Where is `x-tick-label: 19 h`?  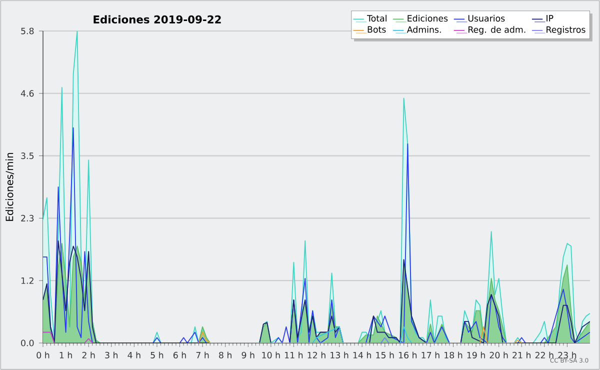
x-tick-label: 19 h is located at coordinates (476, 355).